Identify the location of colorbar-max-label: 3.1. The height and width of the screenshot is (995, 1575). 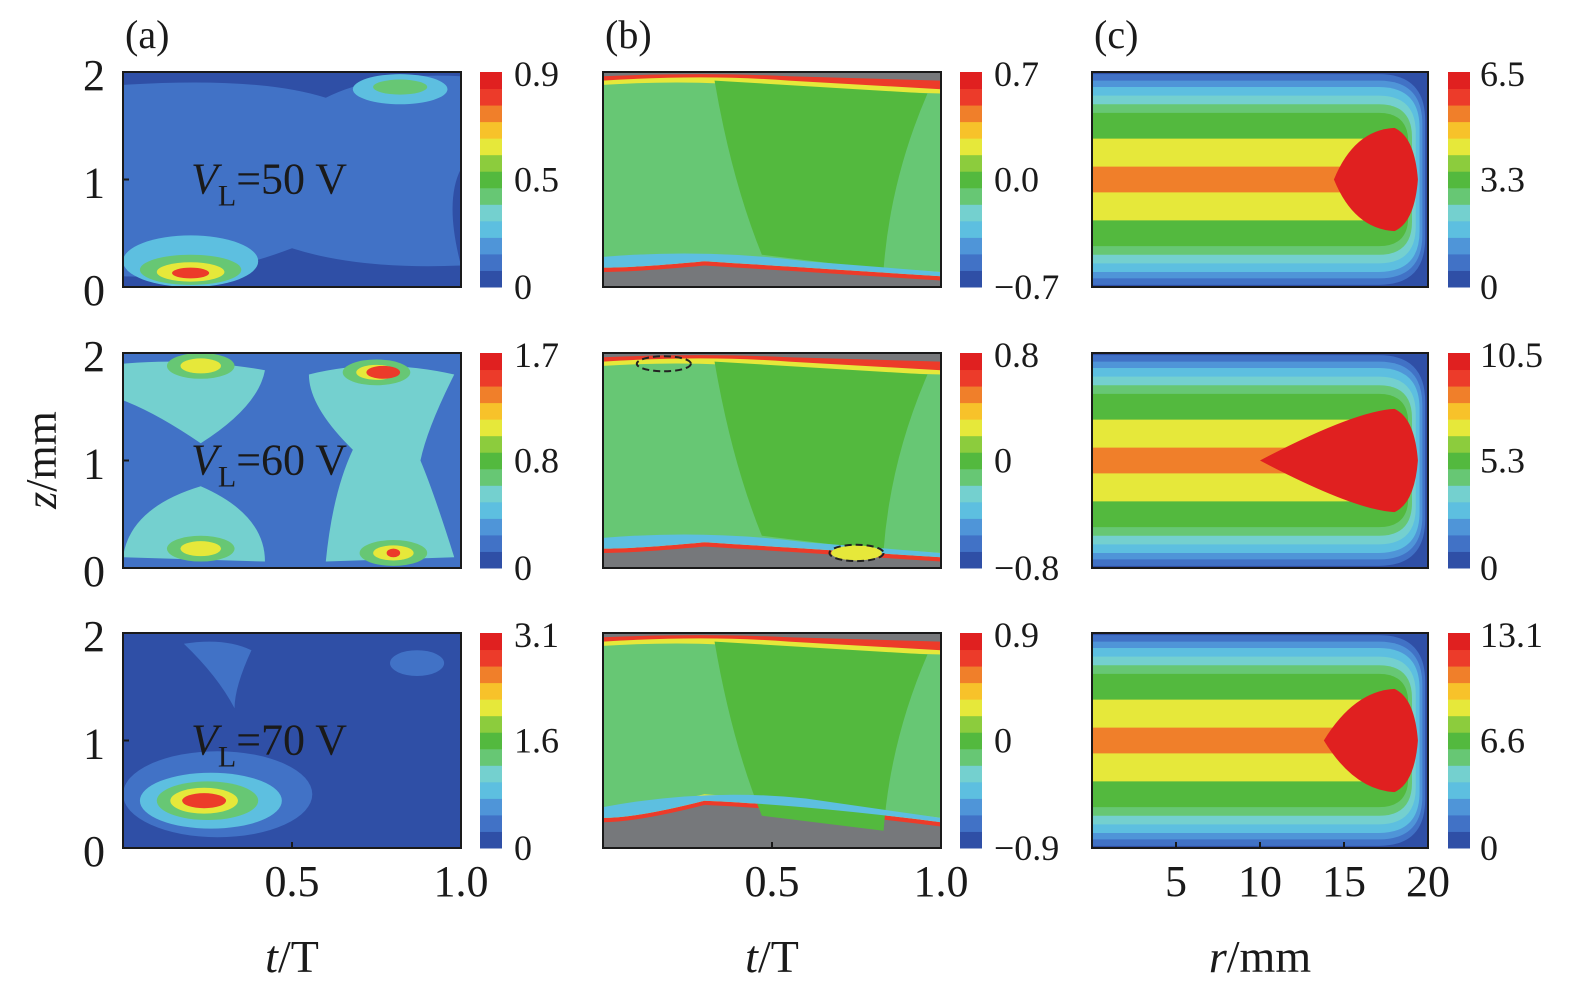
(536, 635).